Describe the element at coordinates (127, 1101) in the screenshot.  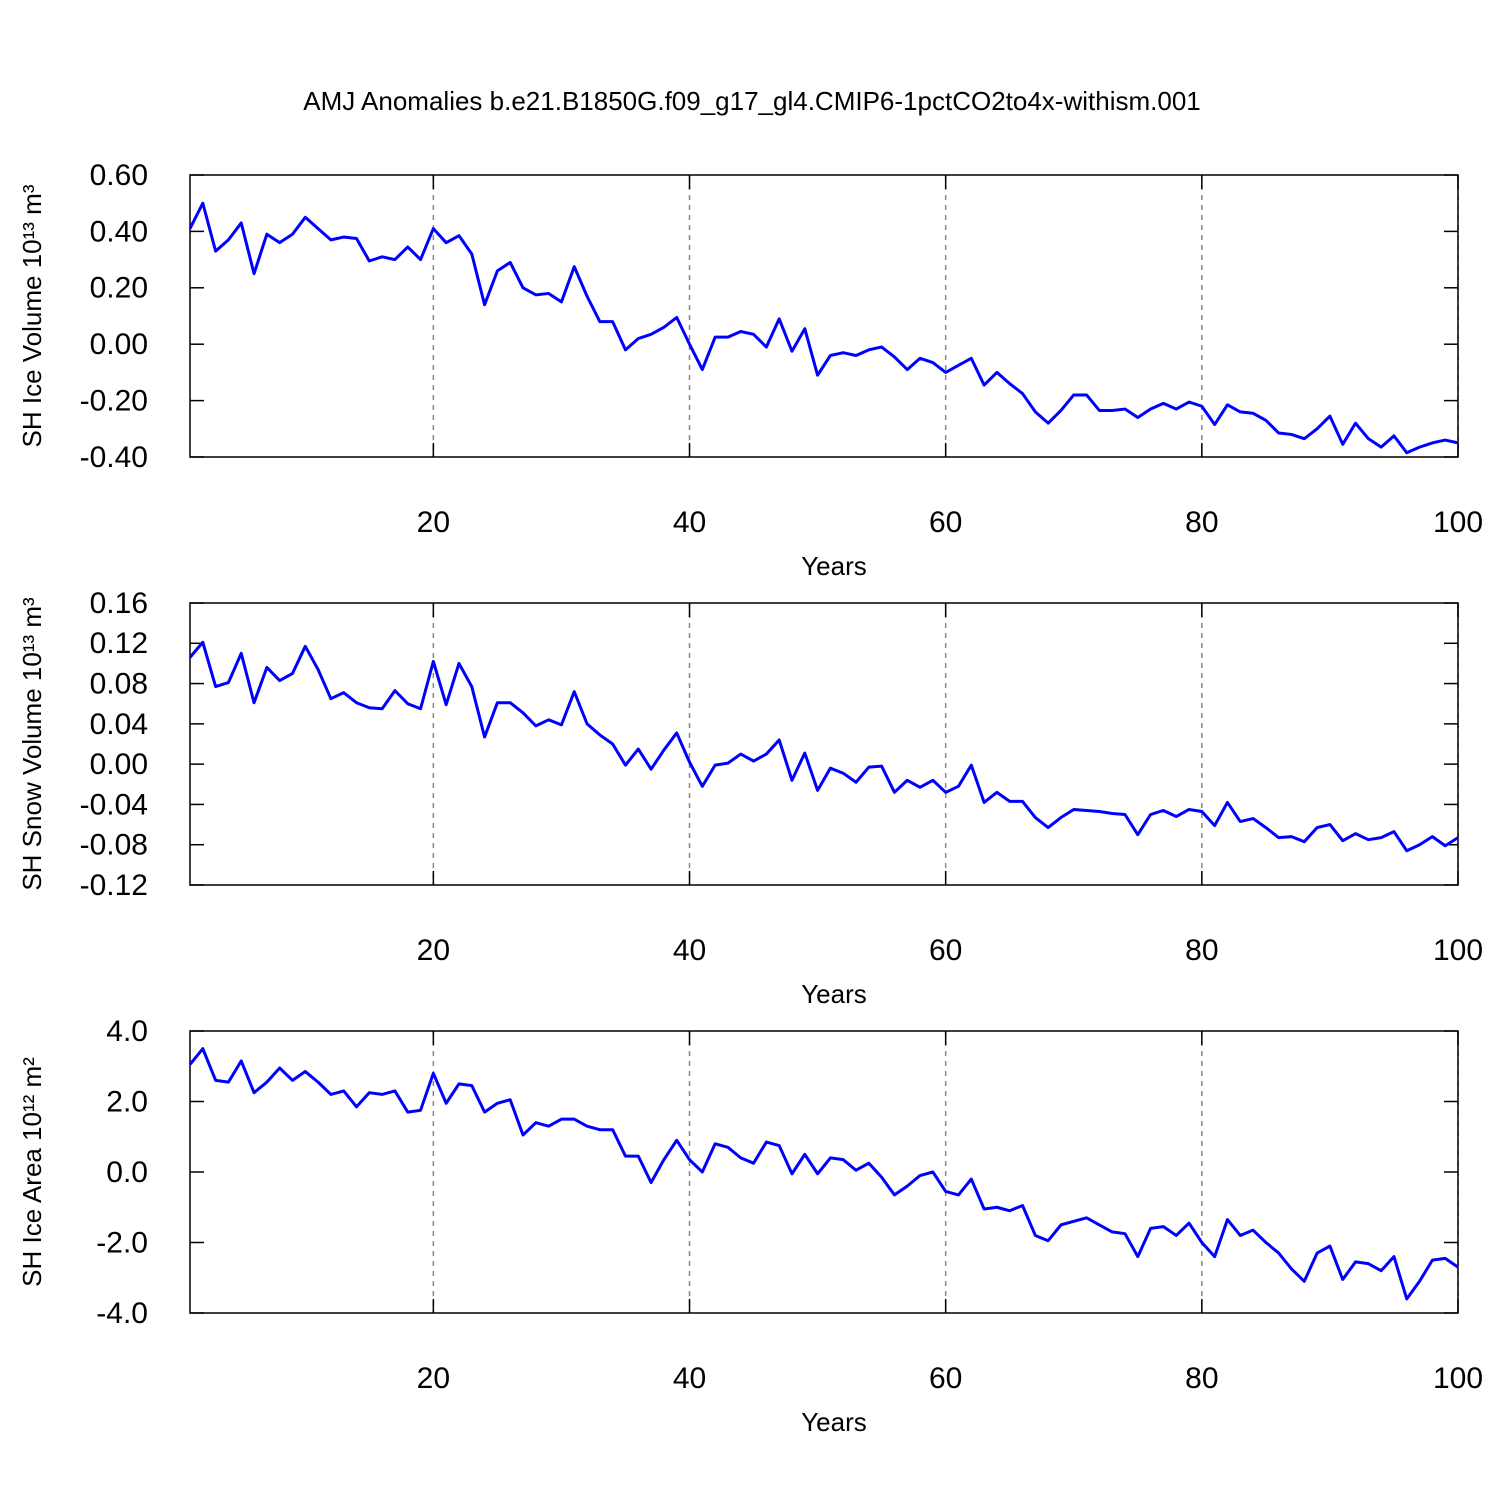
I see `y-tick-label: 2.0` at that location.